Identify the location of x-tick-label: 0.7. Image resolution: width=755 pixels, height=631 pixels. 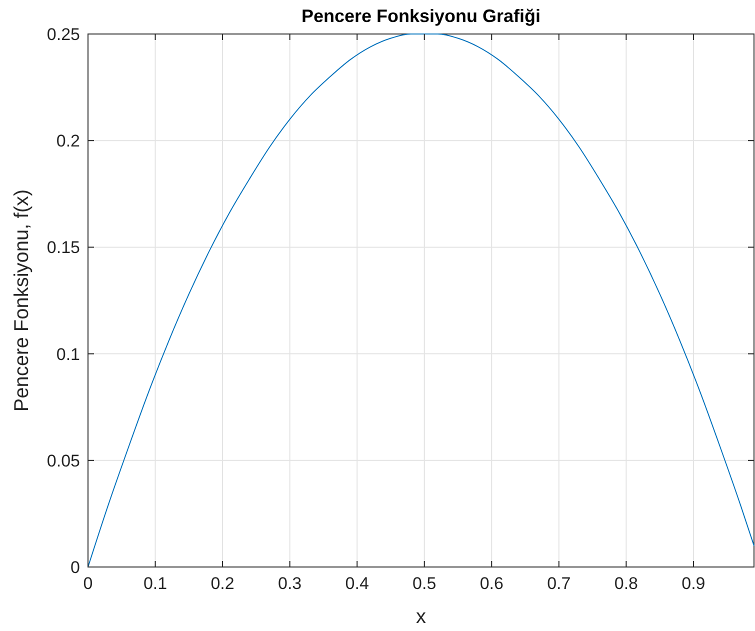
(559, 583).